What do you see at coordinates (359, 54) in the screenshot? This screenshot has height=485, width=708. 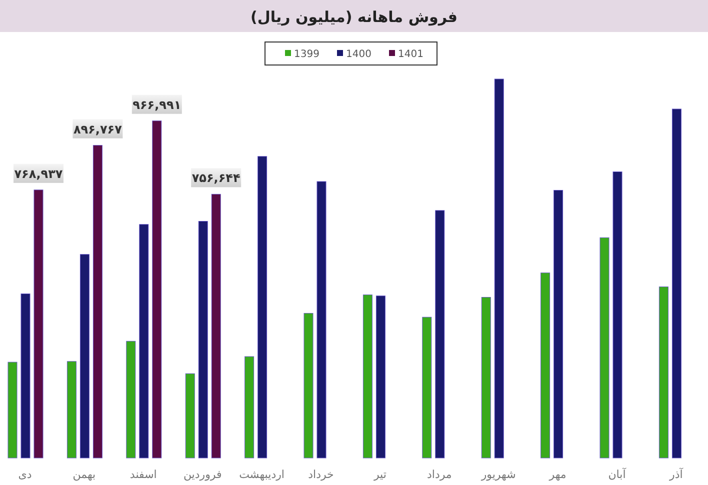 I see `legend-label: 1400` at bounding box center [359, 54].